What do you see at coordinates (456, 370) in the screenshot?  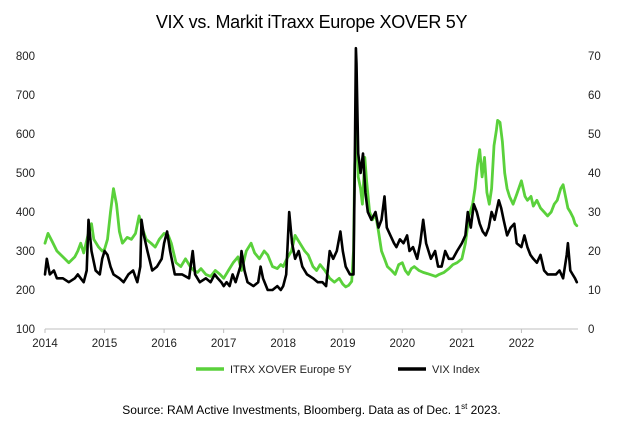 I see `legend-label-vix: VIX Index` at bounding box center [456, 370].